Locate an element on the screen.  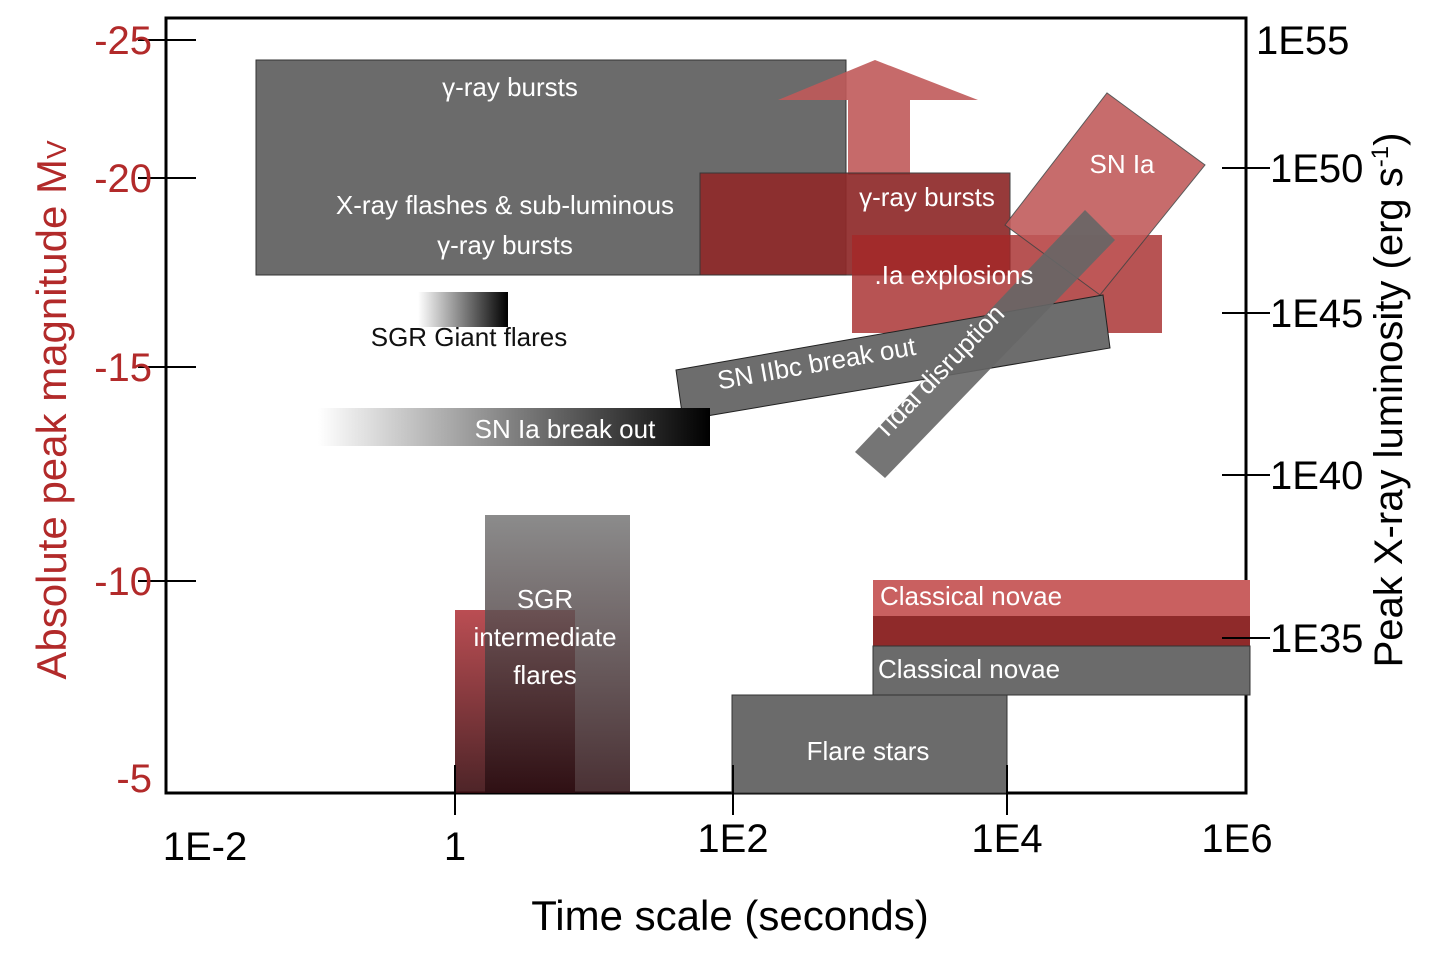
bottom-tick-label: 1E2 is located at coordinates (732, 839).